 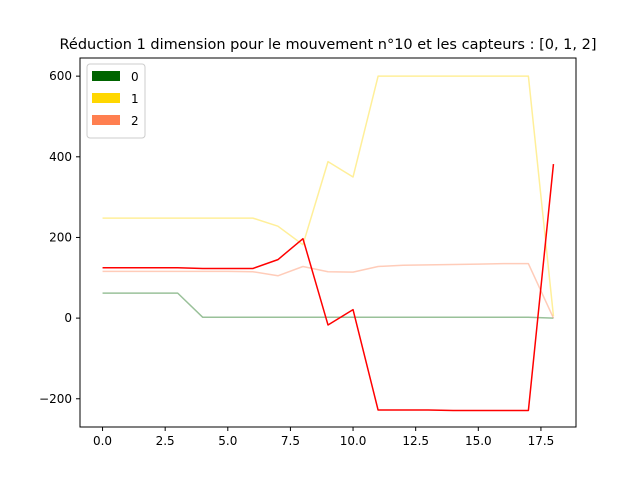 I want to click on legend-label-1: 1, so click(x=135, y=99).